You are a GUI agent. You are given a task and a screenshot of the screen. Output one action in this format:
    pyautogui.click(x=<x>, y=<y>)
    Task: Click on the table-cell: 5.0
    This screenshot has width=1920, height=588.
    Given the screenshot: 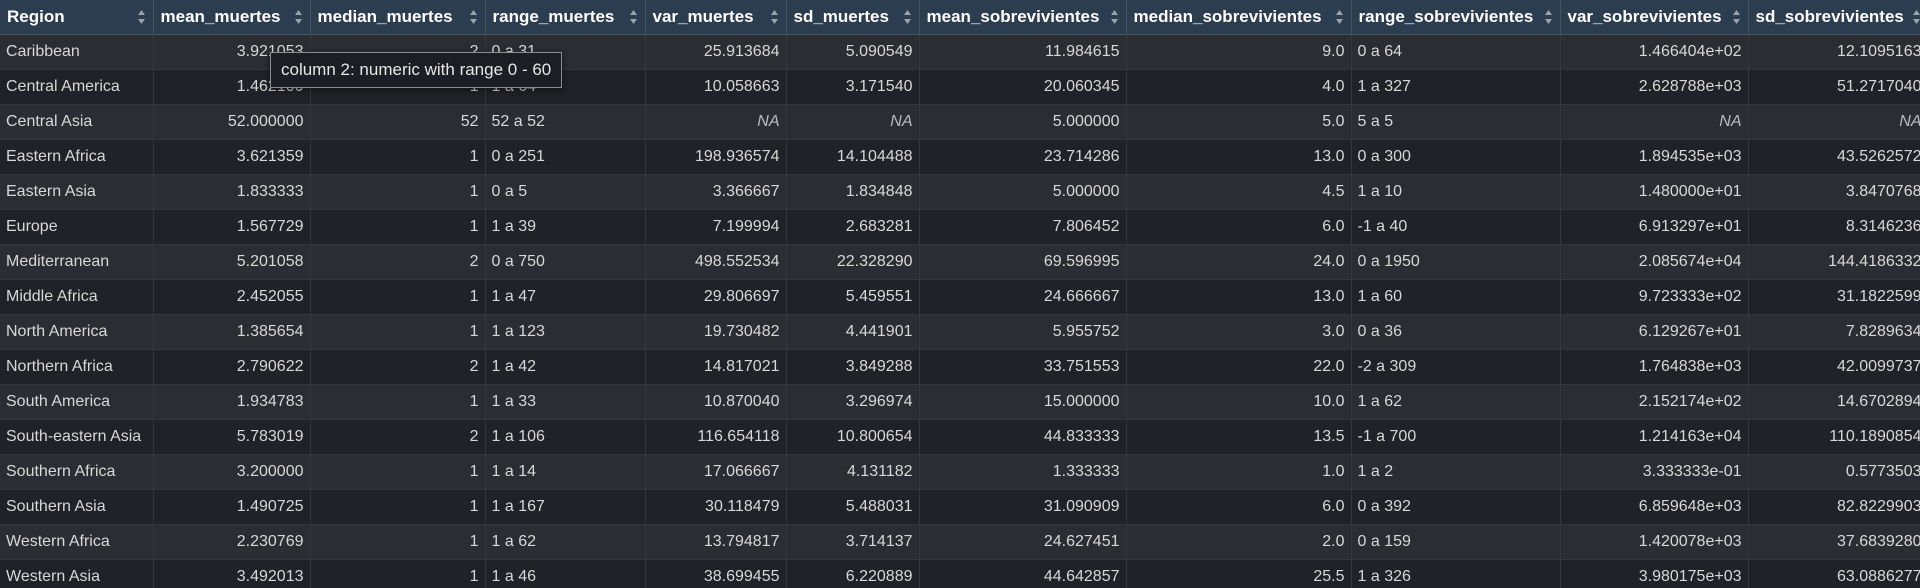 What is the action you would take?
    pyautogui.click(x=1239, y=122)
    